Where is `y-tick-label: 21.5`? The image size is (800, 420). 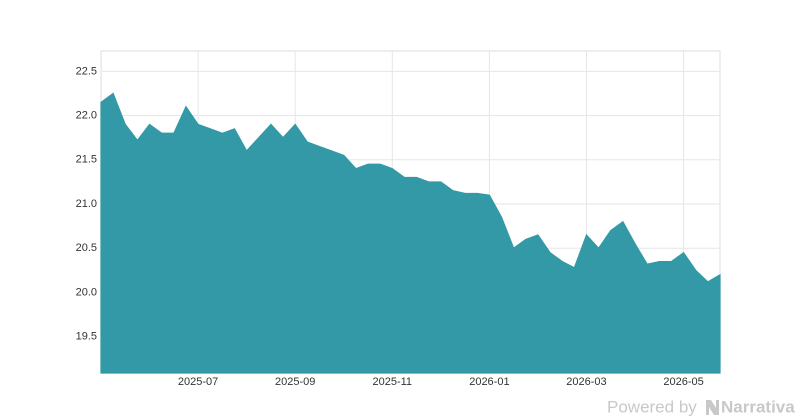 y-tick-label: 21.5 is located at coordinates (86, 160).